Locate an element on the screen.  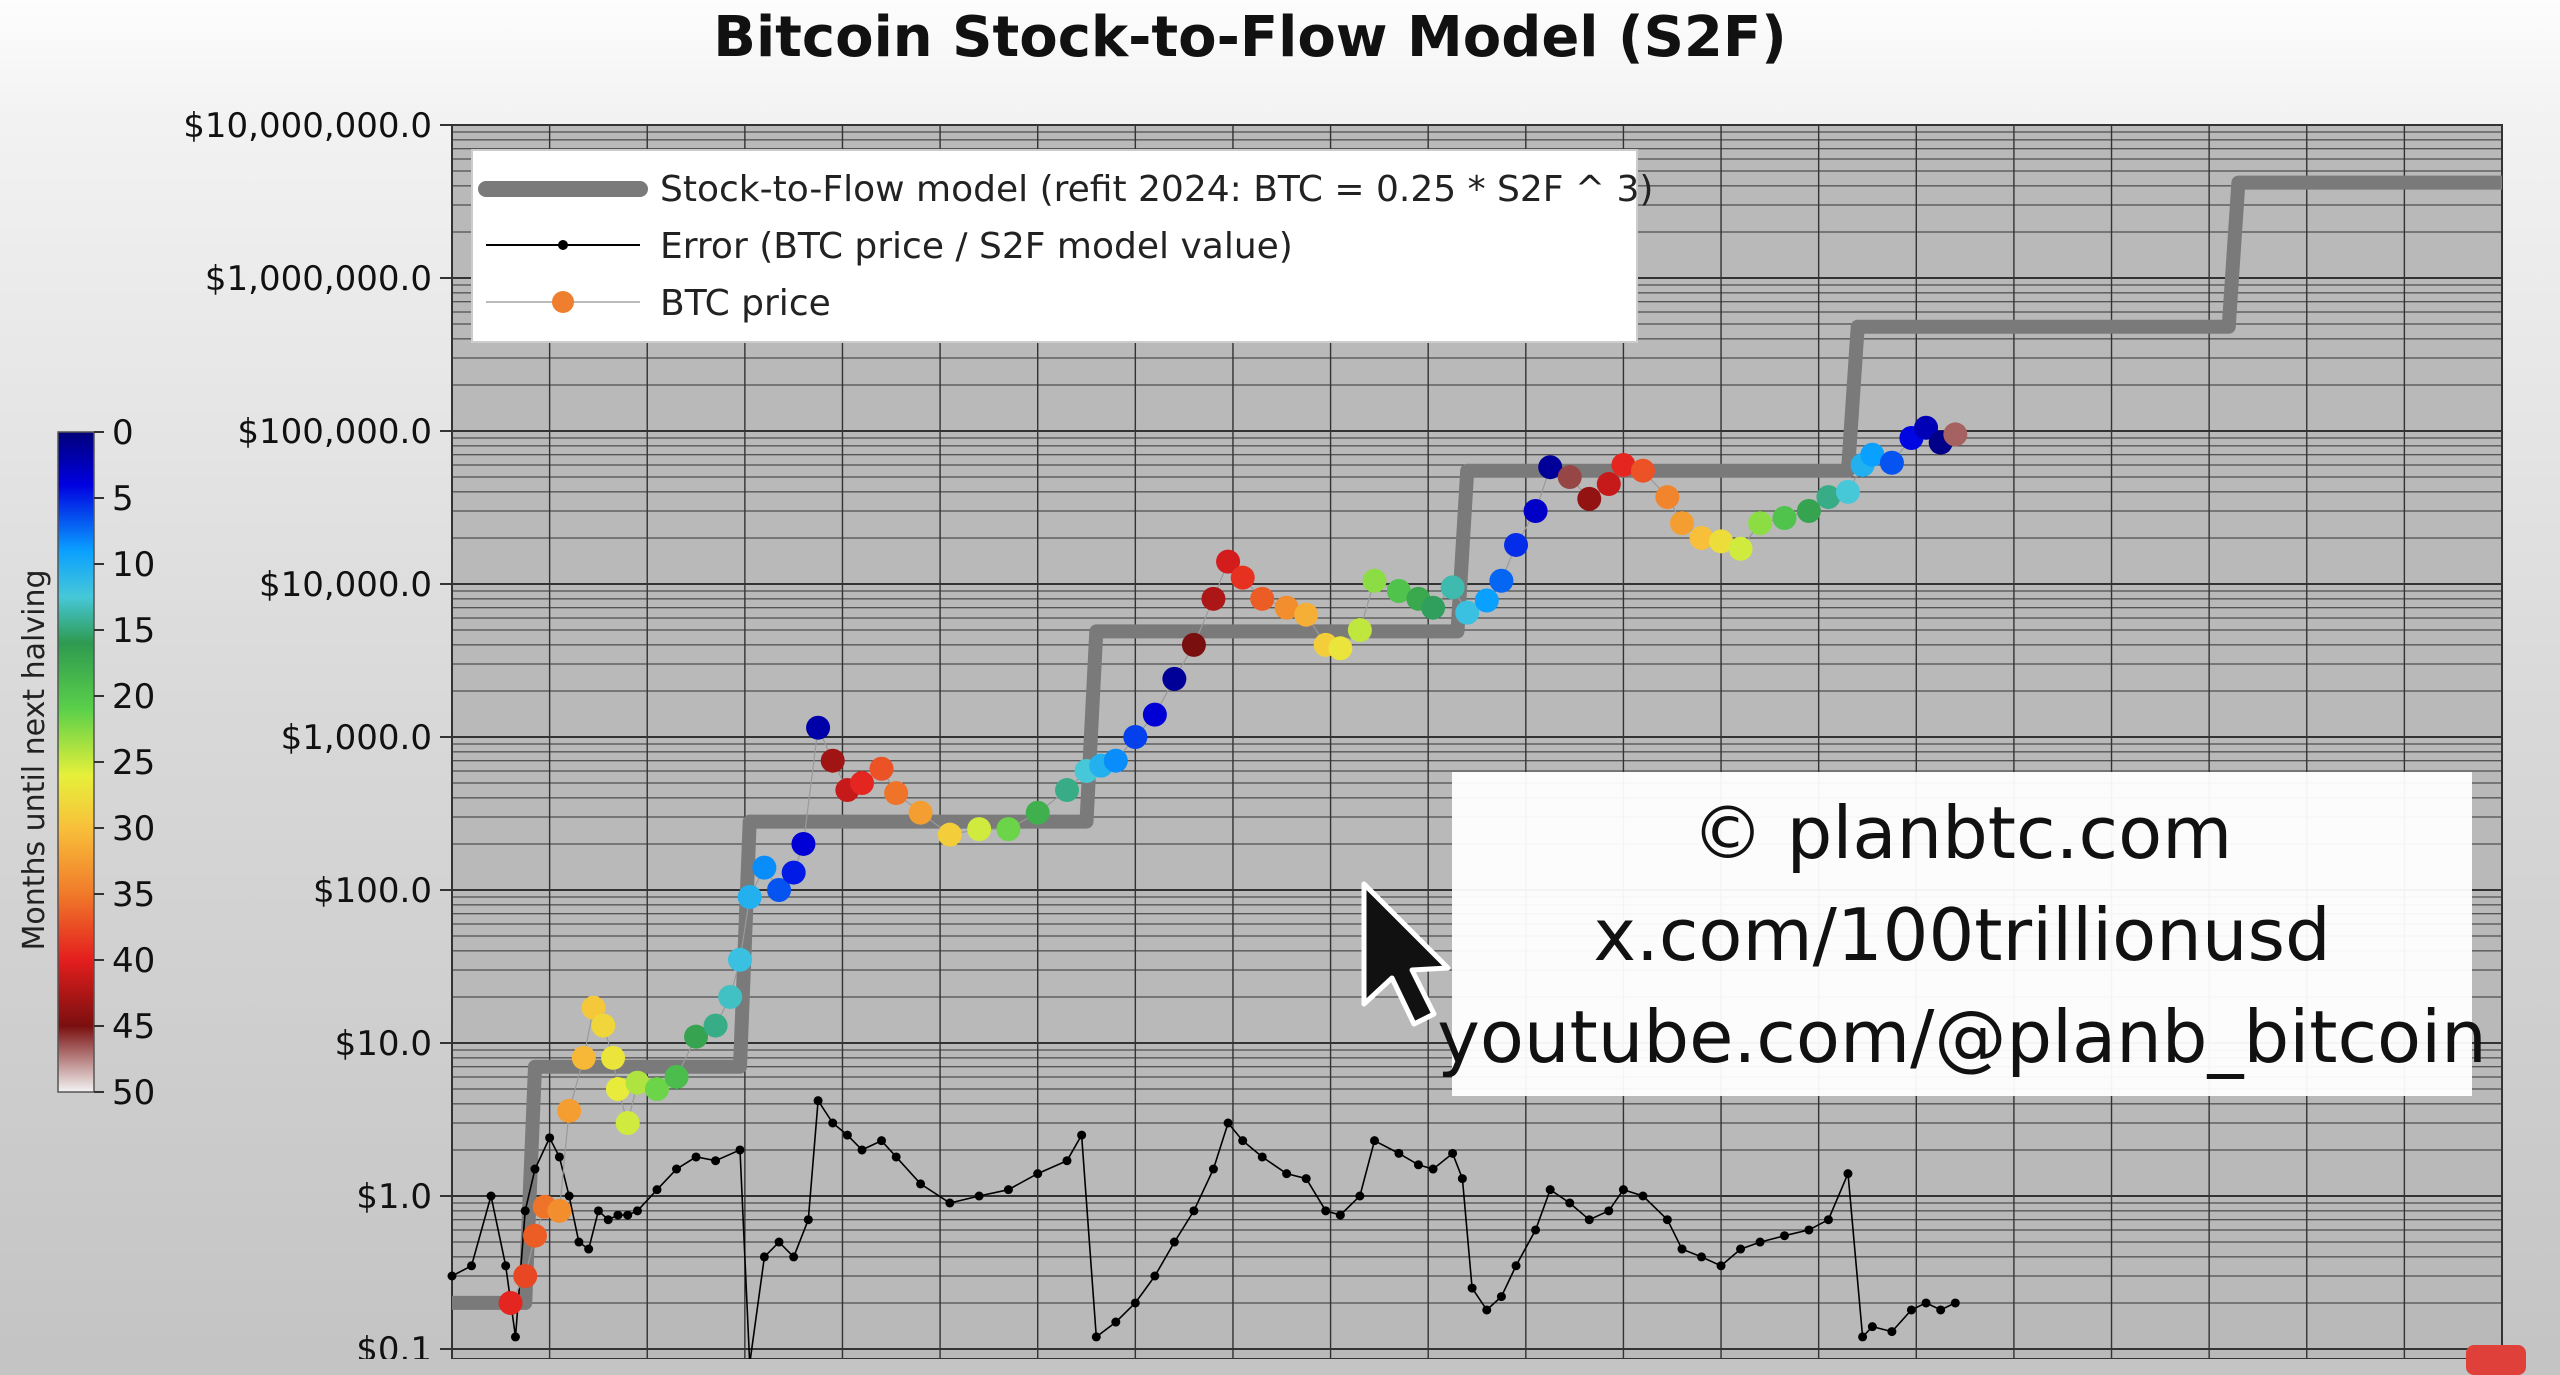
colorbar-tick-label: 15 is located at coordinates (133, 631).